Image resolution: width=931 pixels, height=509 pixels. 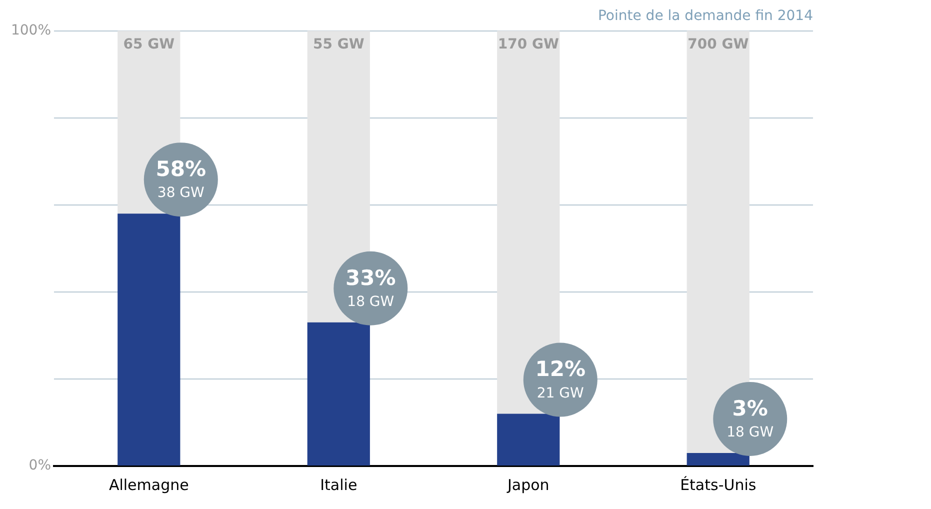 What do you see at coordinates (40, 466) in the screenshot?
I see `y-tick-label: 0%` at bounding box center [40, 466].